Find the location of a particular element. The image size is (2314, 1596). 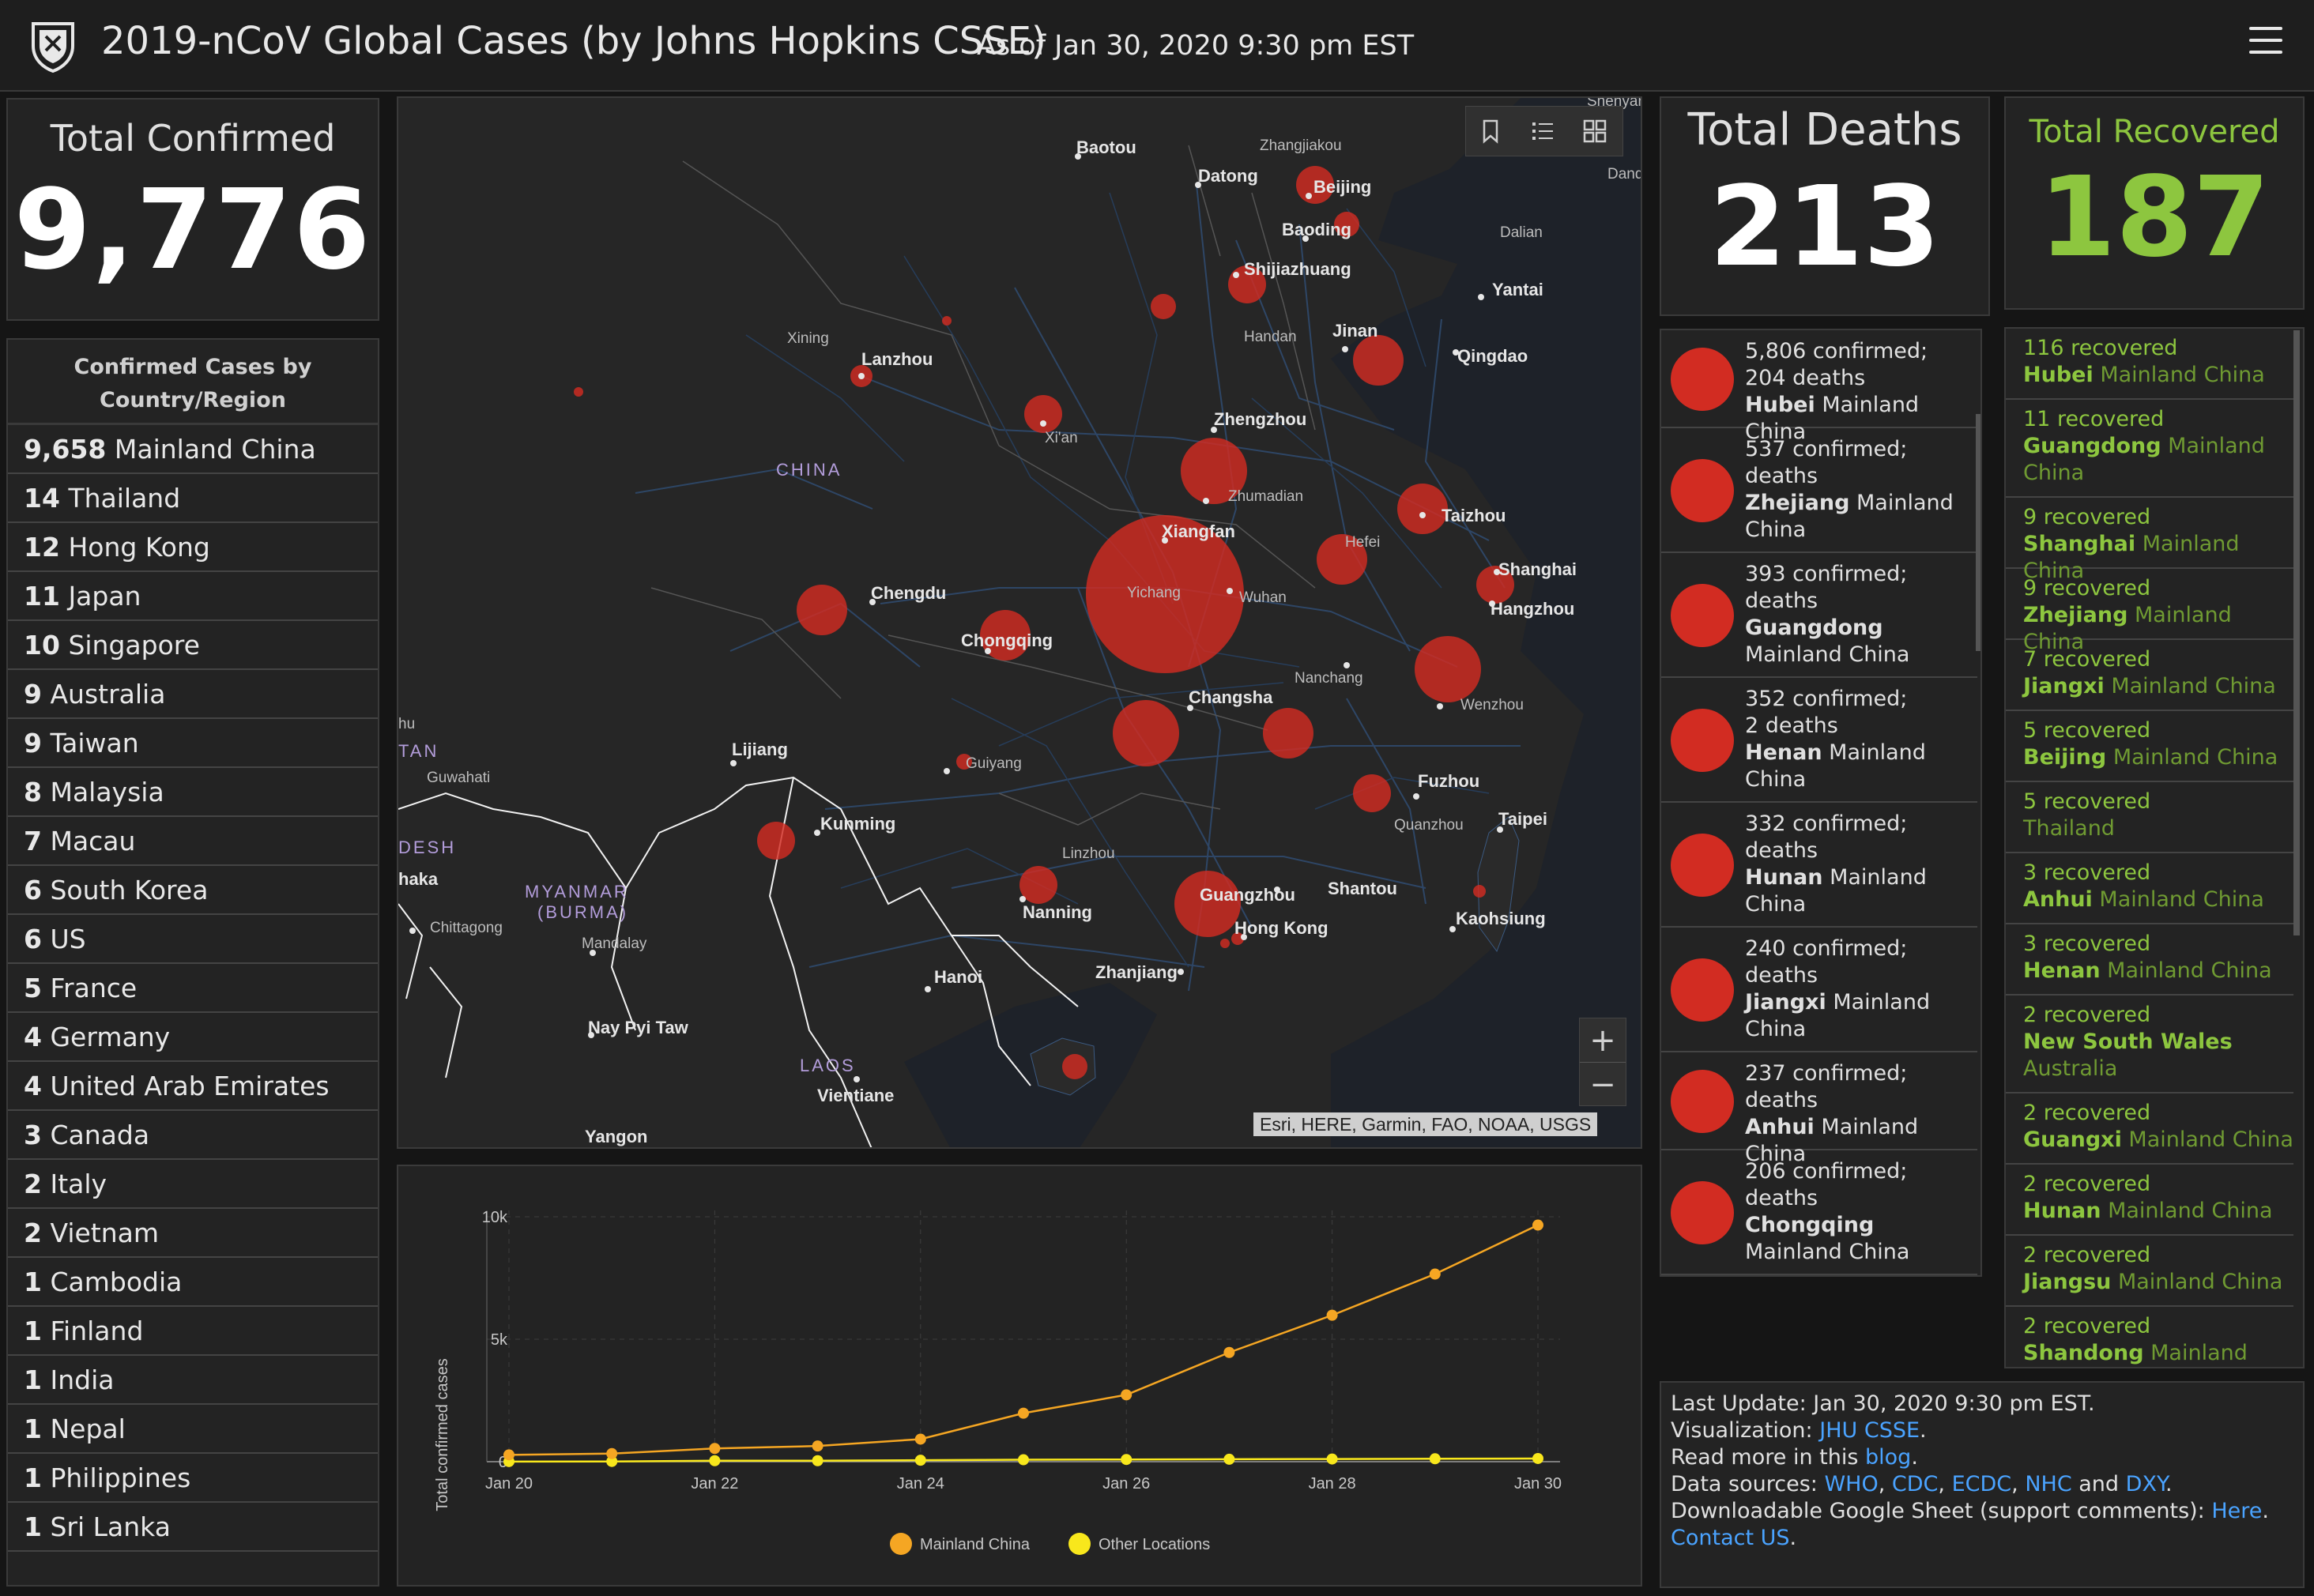

recovered-list-item: 3 recovered Anhui Mainland China is located at coordinates (2149, 889).